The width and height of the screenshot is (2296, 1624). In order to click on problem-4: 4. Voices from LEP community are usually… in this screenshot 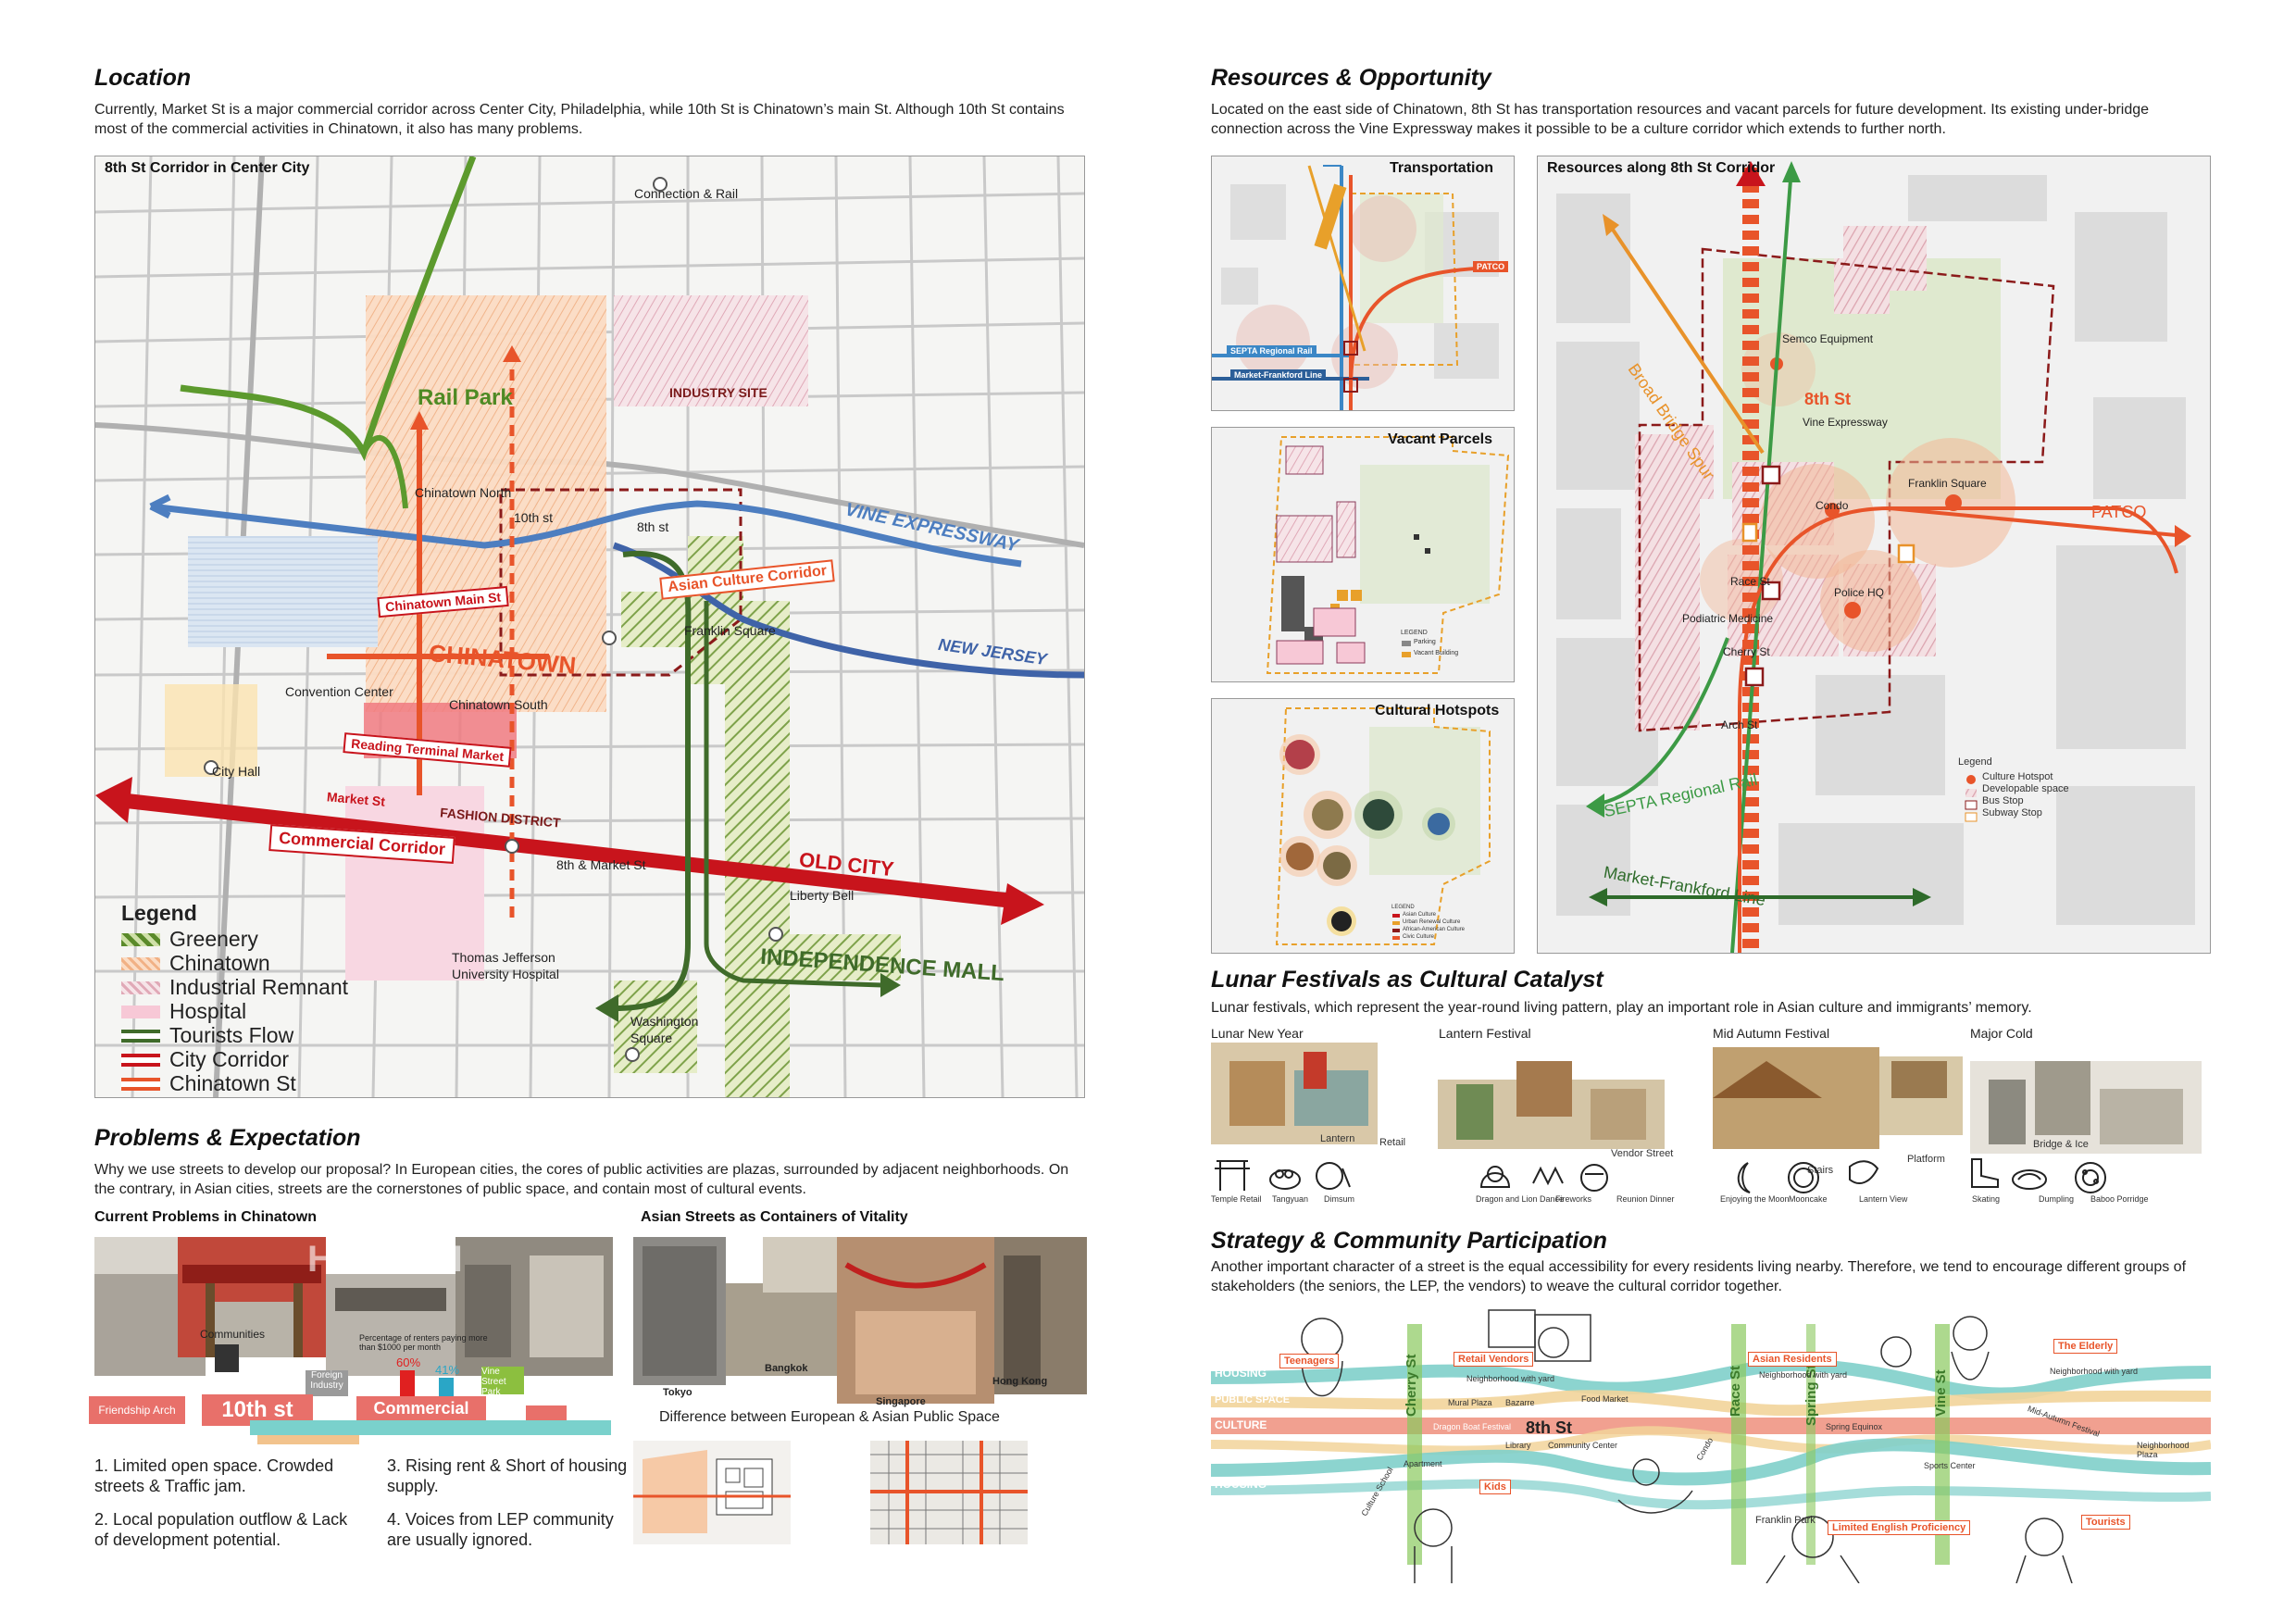, I will do `click(500, 1529)`.